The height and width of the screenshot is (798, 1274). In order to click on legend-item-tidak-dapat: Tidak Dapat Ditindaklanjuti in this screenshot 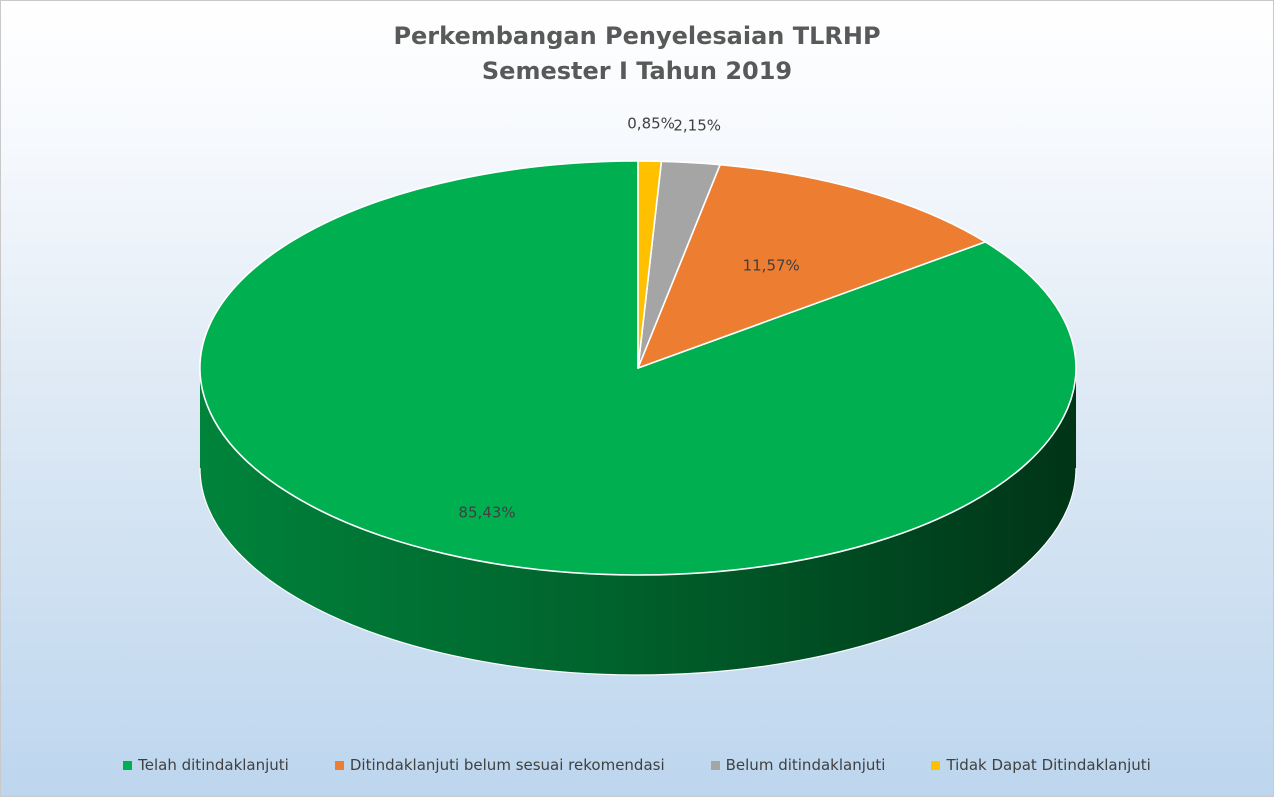, I will do `click(1041, 765)`.